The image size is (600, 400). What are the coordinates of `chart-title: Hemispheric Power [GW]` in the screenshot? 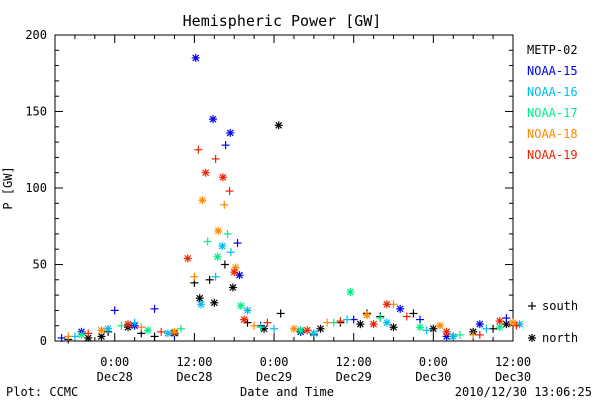 It's located at (282, 21).